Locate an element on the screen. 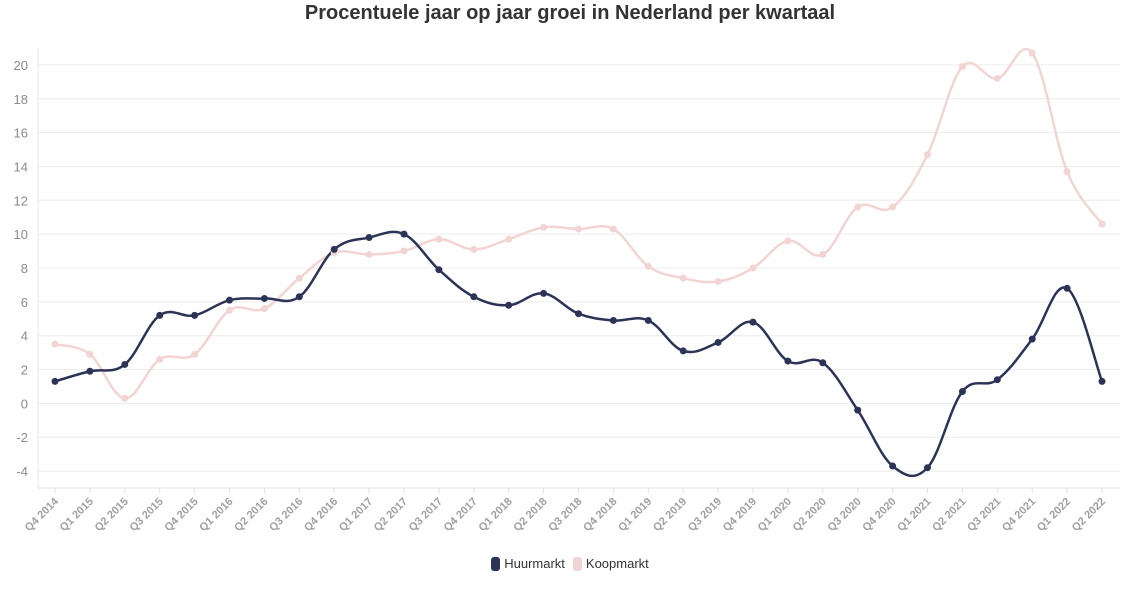 The height and width of the screenshot is (590, 1140). y-tick-label: 12 is located at coordinates (21, 200).